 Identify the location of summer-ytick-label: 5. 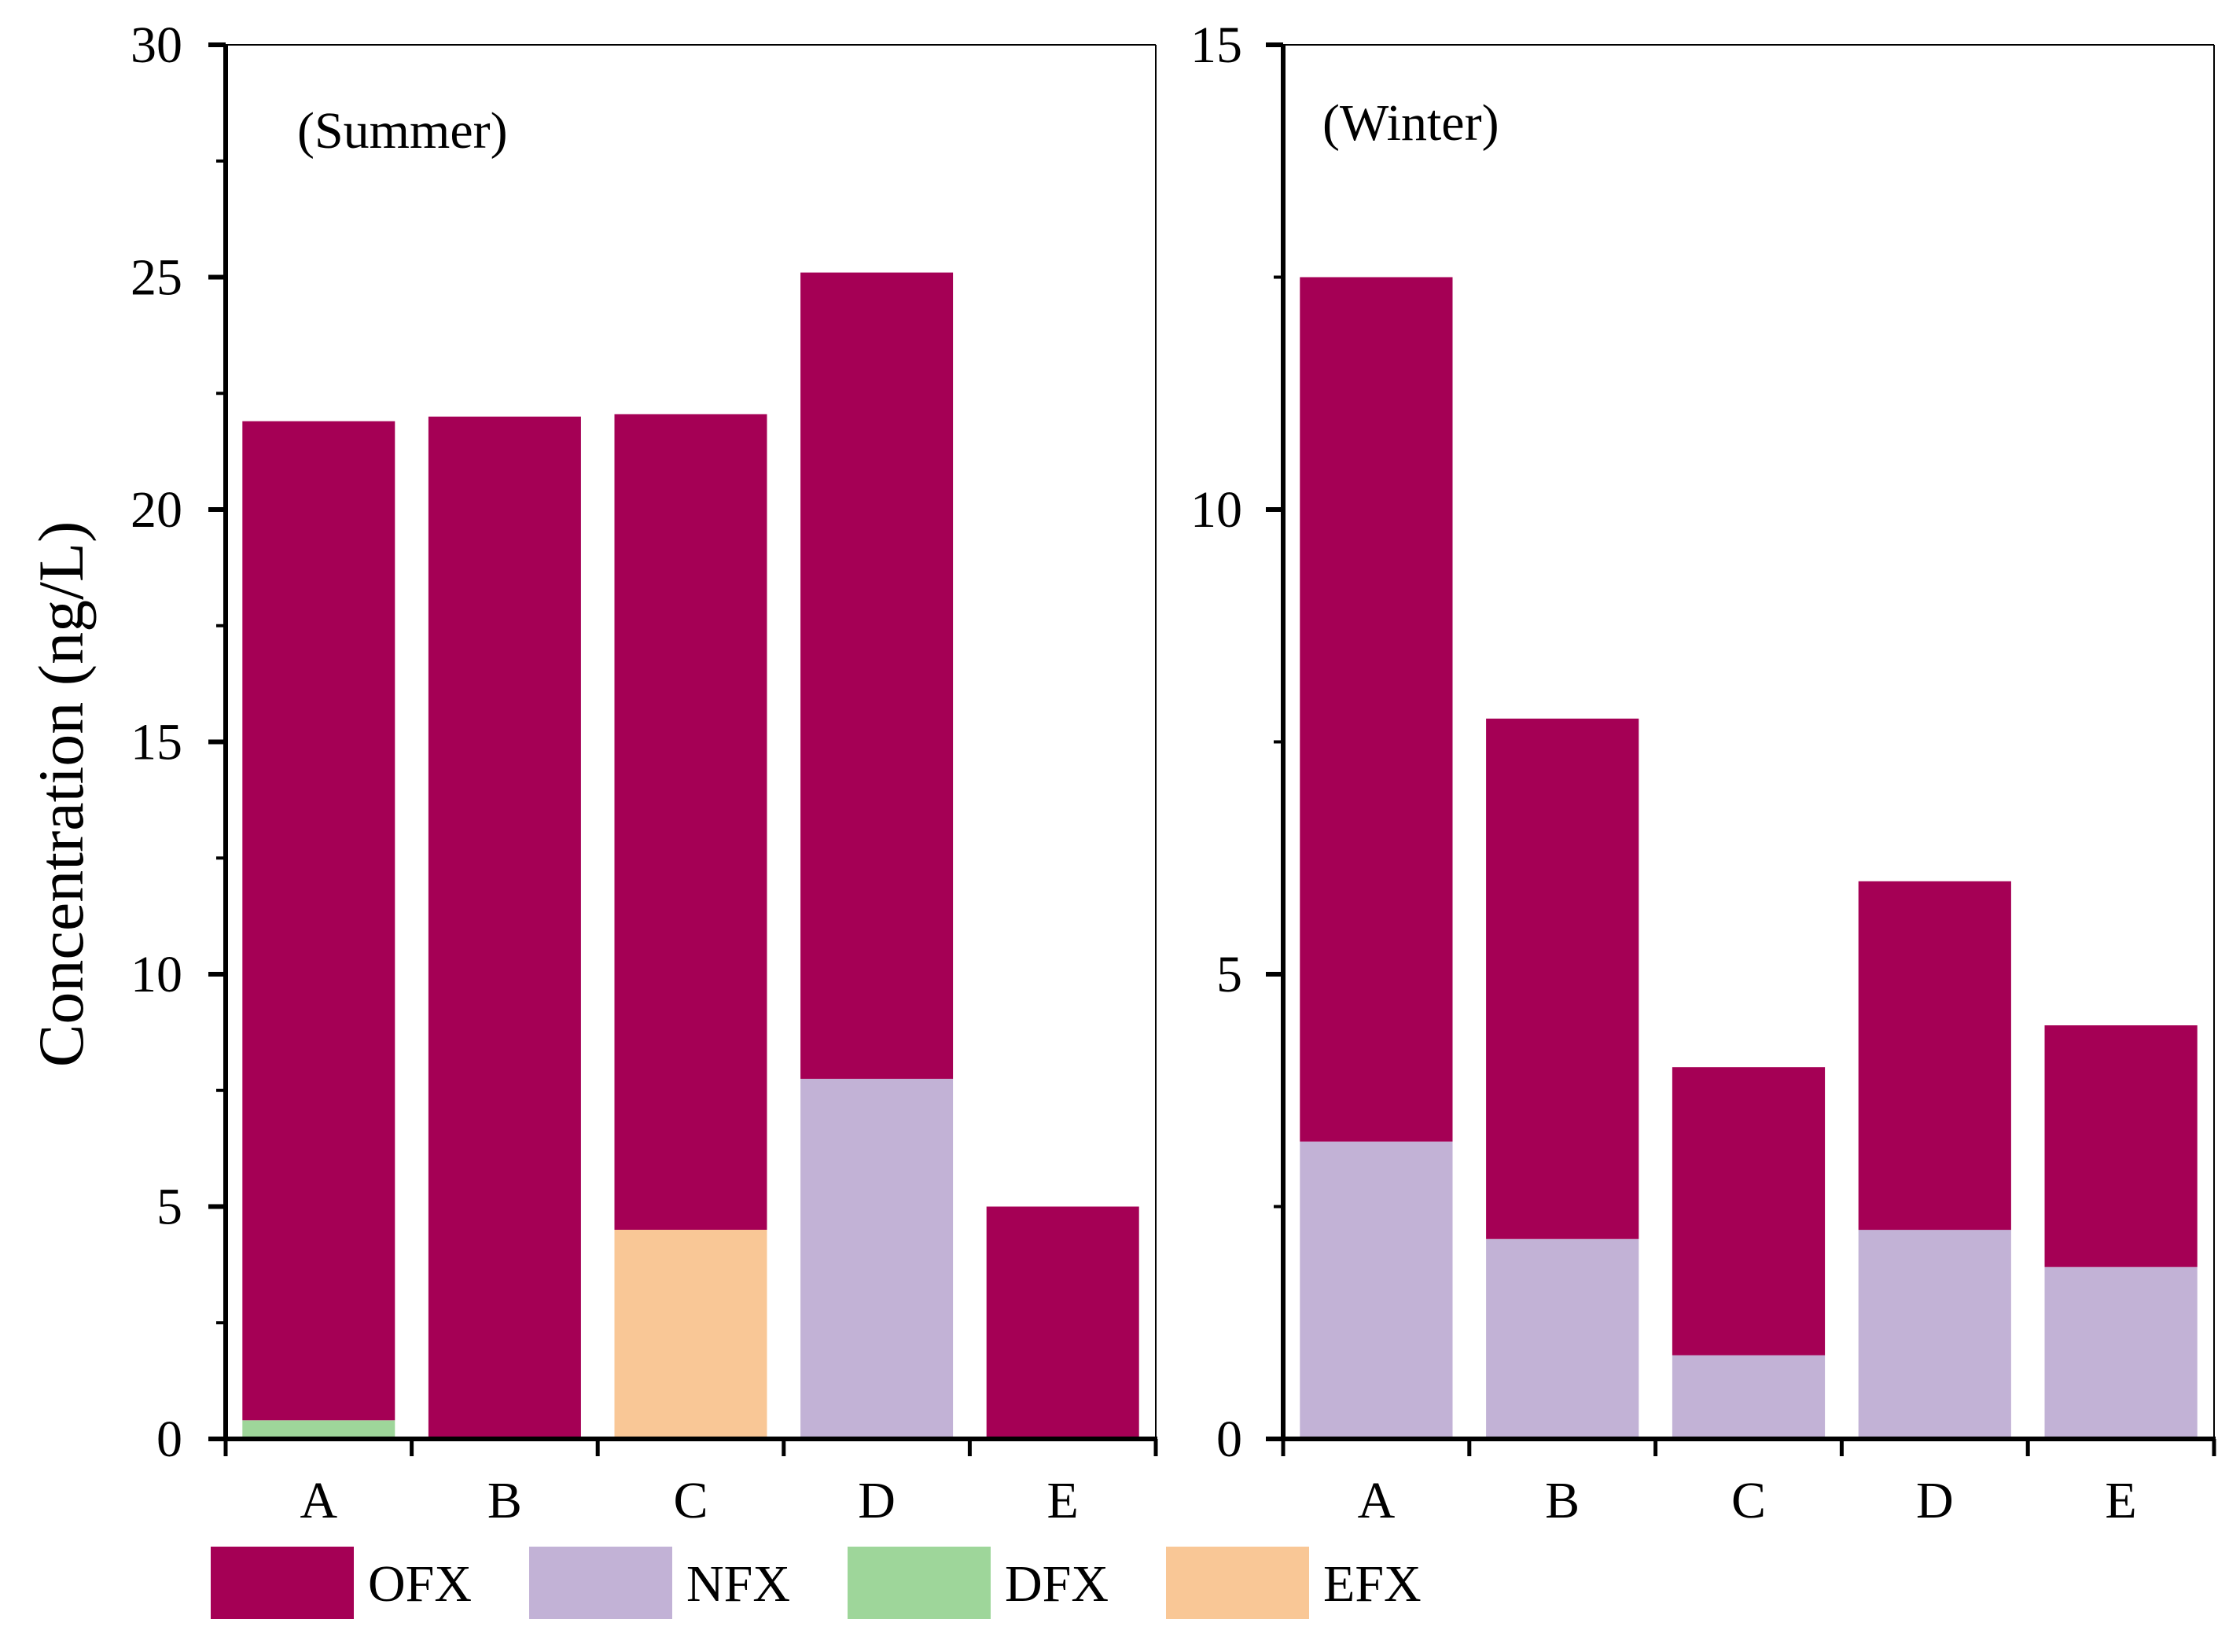
(169, 1207).